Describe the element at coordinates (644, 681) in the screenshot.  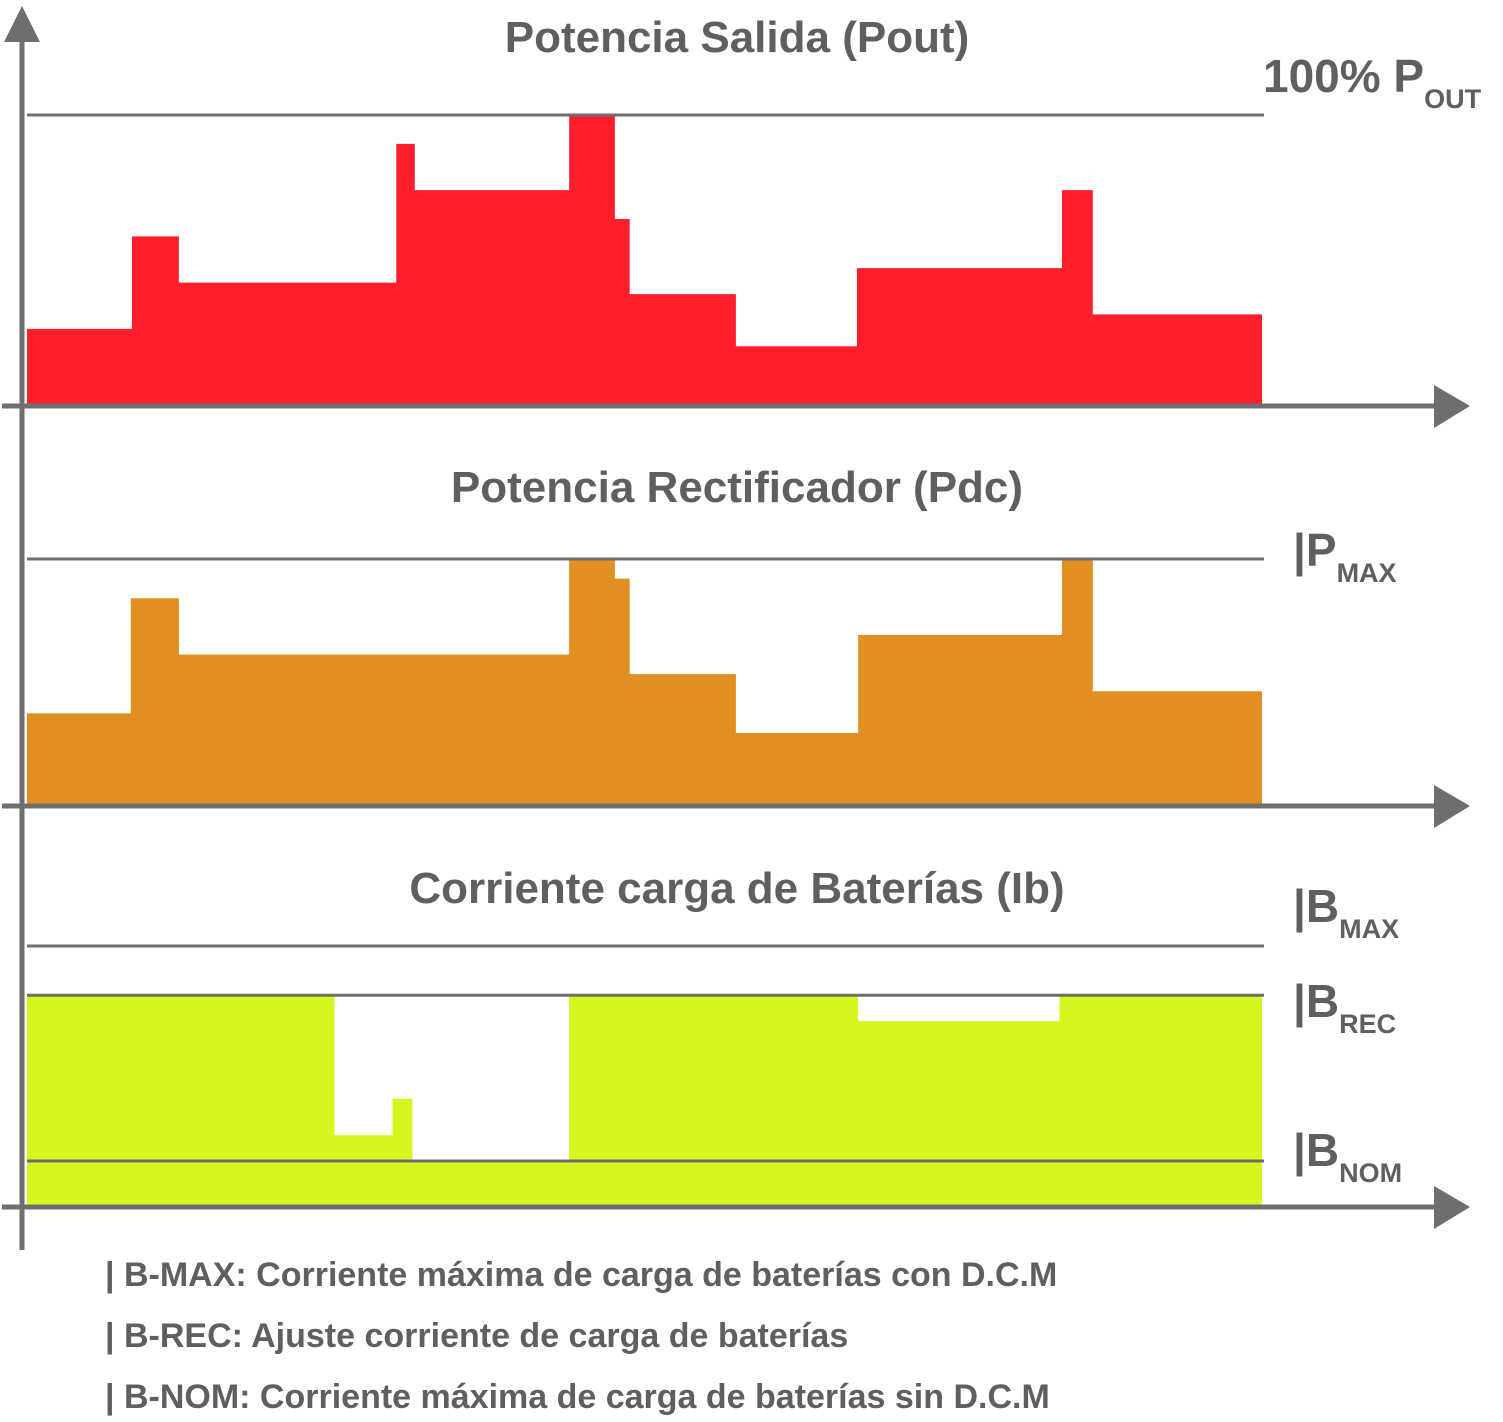
I see `pdc-area` at that location.